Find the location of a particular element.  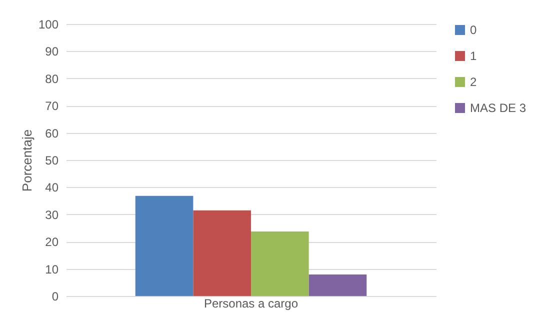

legend-label: 1 is located at coordinates (473, 56).